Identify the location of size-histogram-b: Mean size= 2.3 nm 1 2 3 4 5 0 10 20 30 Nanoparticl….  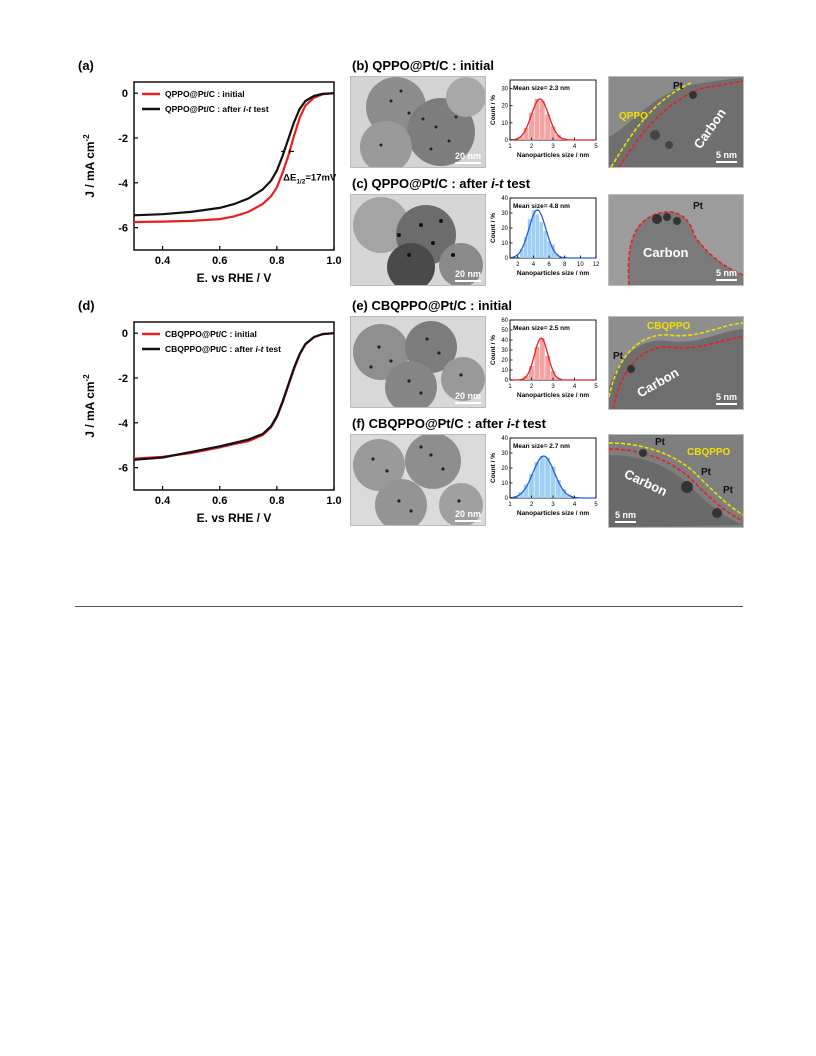
(544, 119).